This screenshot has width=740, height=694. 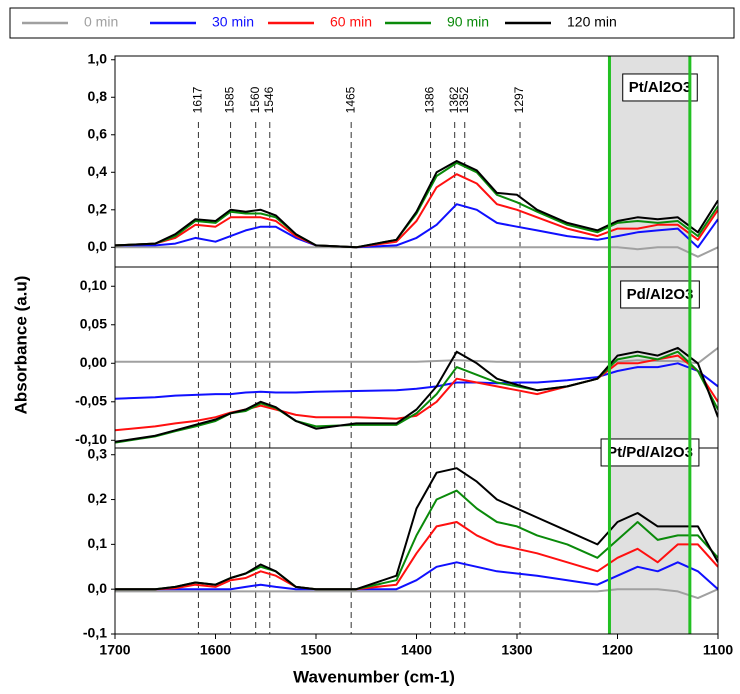 What do you see at coordinates (98, 133) in the screenshot?
I see `y-tick-label: 0,6` at bounding box center [98, 133].